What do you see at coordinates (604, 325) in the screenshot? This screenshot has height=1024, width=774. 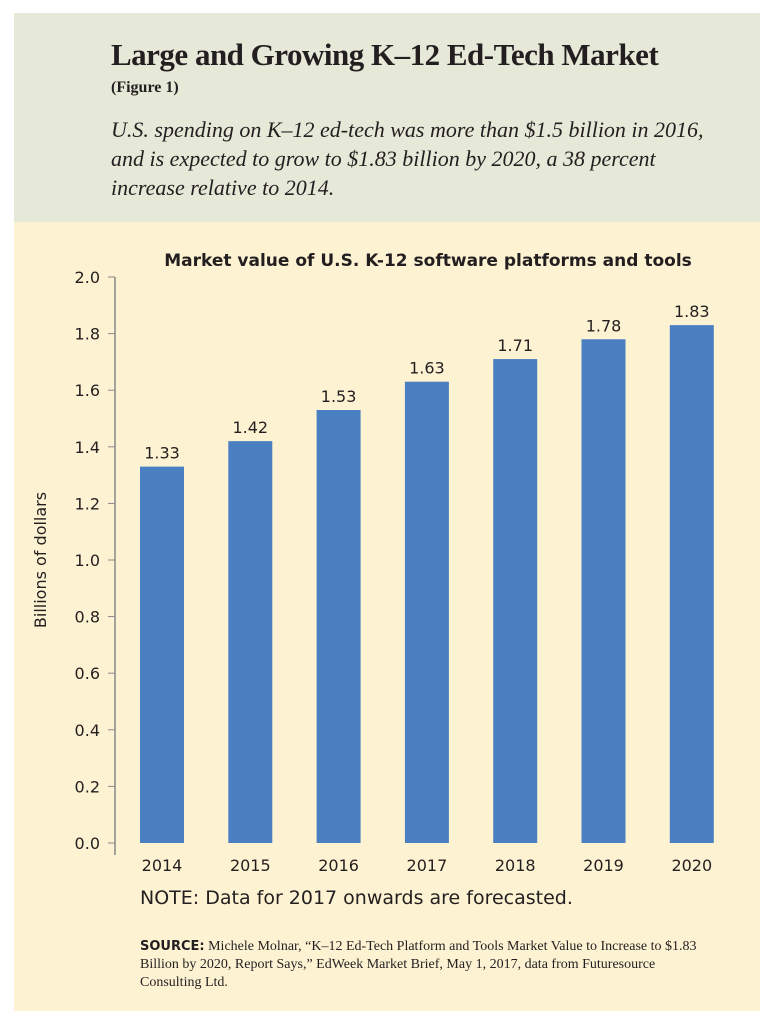 I see `data-label: 1.78` at bounding box center [604, 325].